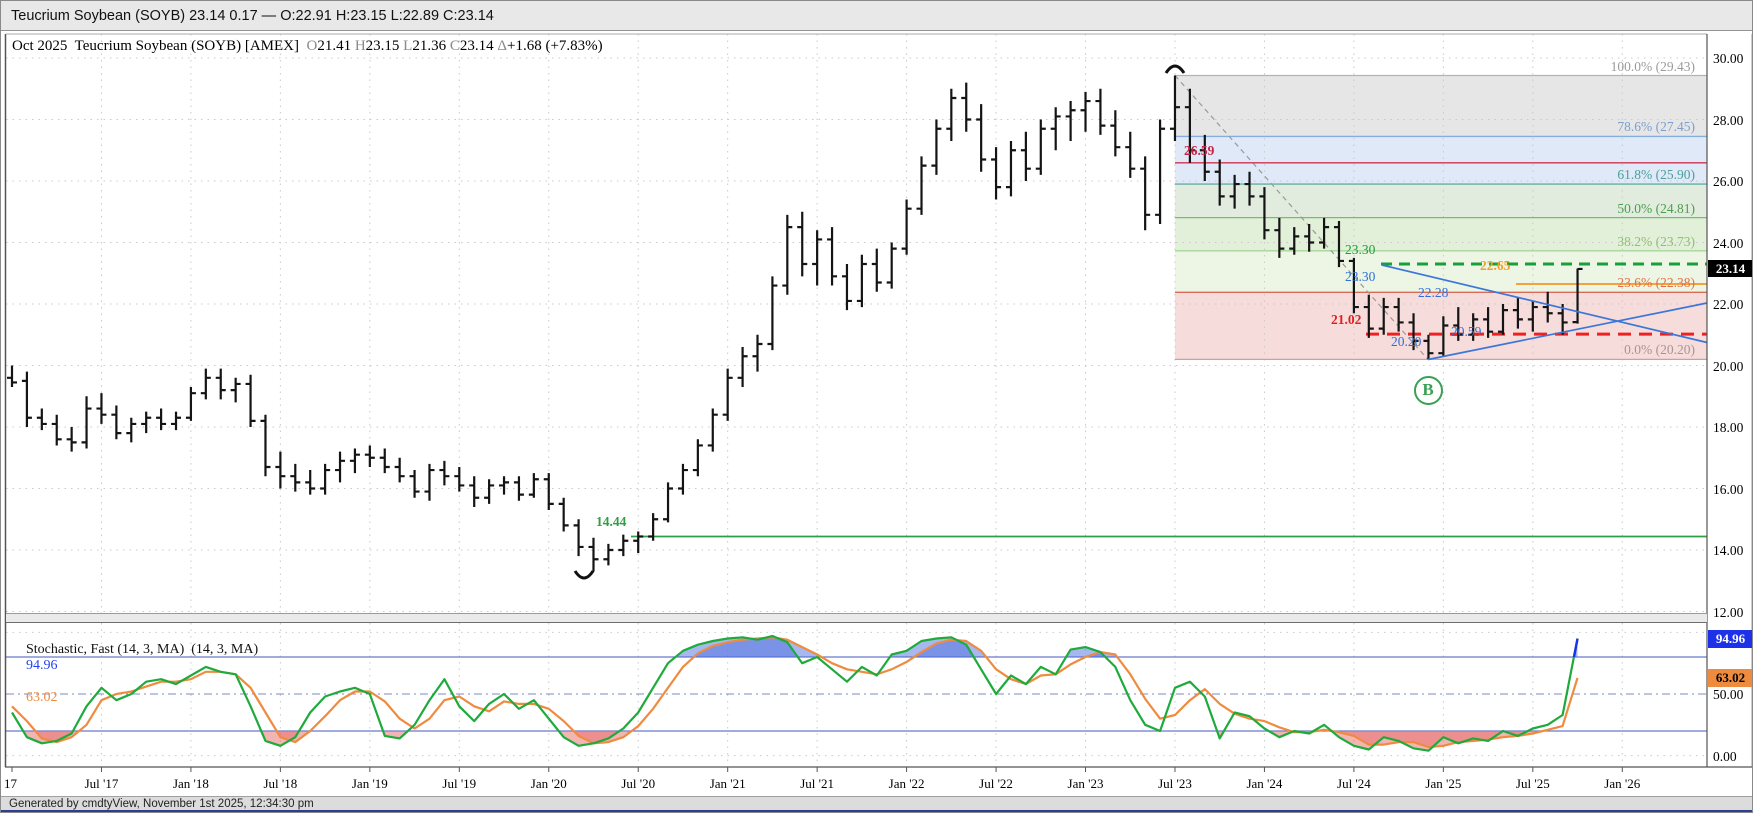  I want to click on stochastic-legend-title: Stochastic, Fast (14, 3, MA) (14, 3, MA), so click(144, 649).